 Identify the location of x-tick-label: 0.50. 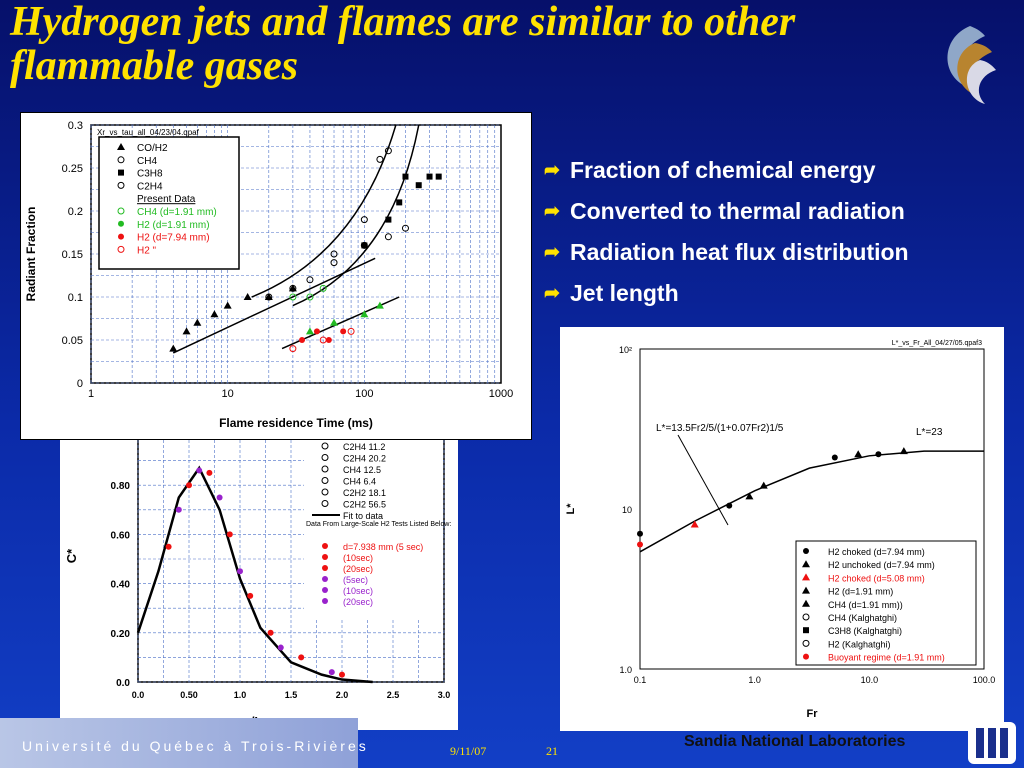
(189, 695).